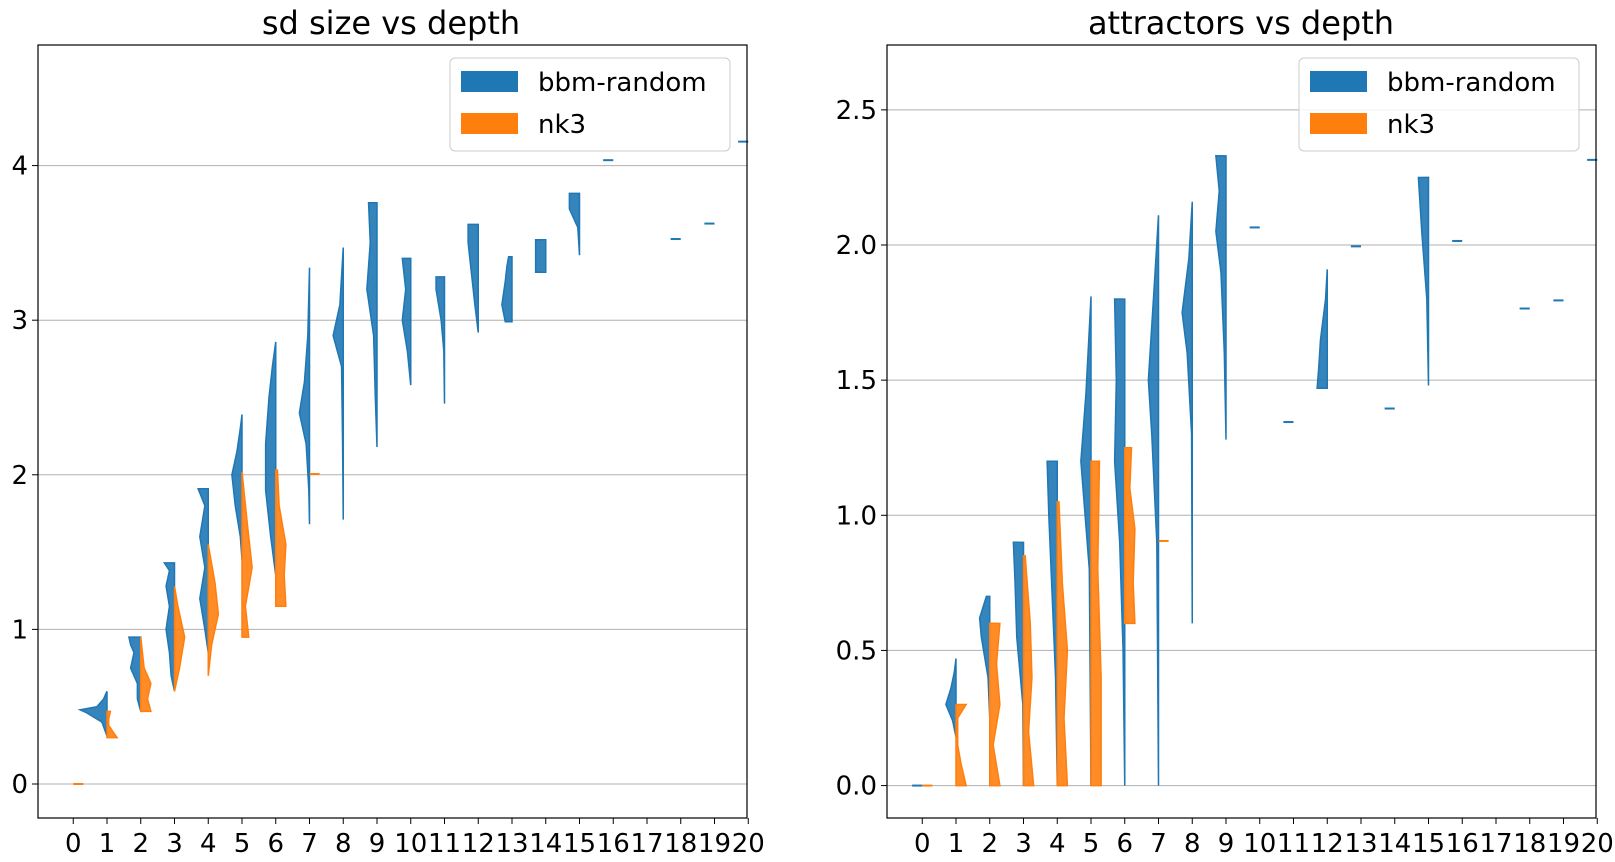  Describe the element at coordinates (489, 81) in the screenshot. I see `legend-swatch-bbm-random` at that location.